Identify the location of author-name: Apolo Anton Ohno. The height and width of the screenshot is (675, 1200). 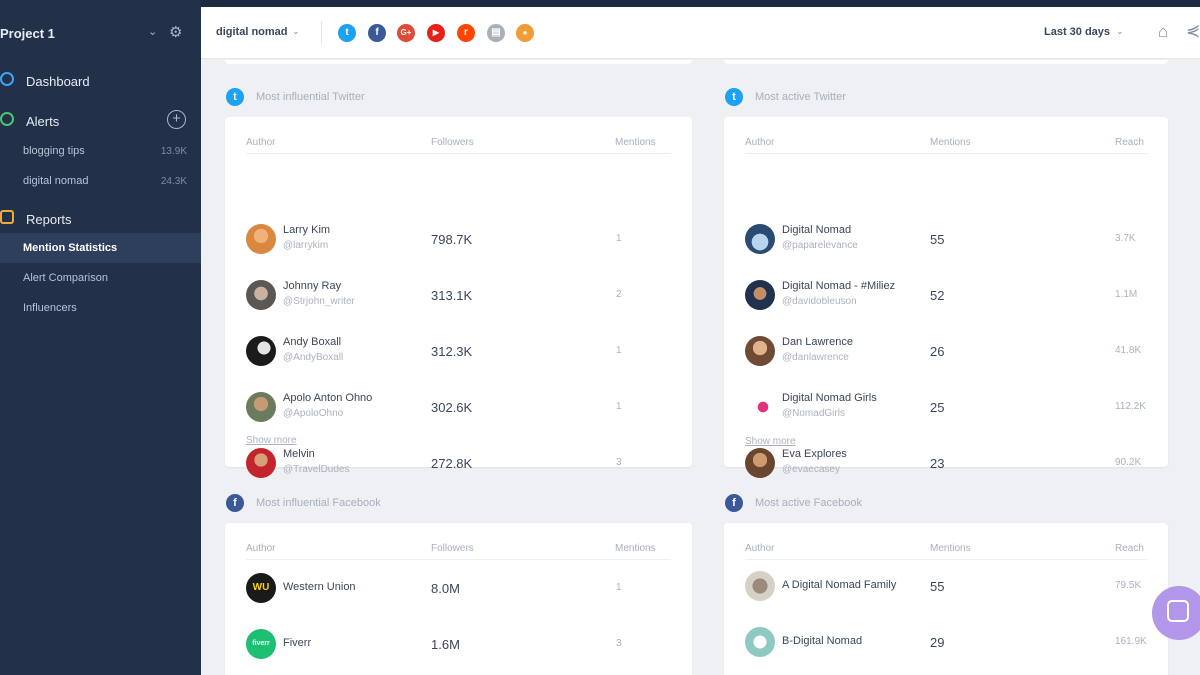
(328, 398).